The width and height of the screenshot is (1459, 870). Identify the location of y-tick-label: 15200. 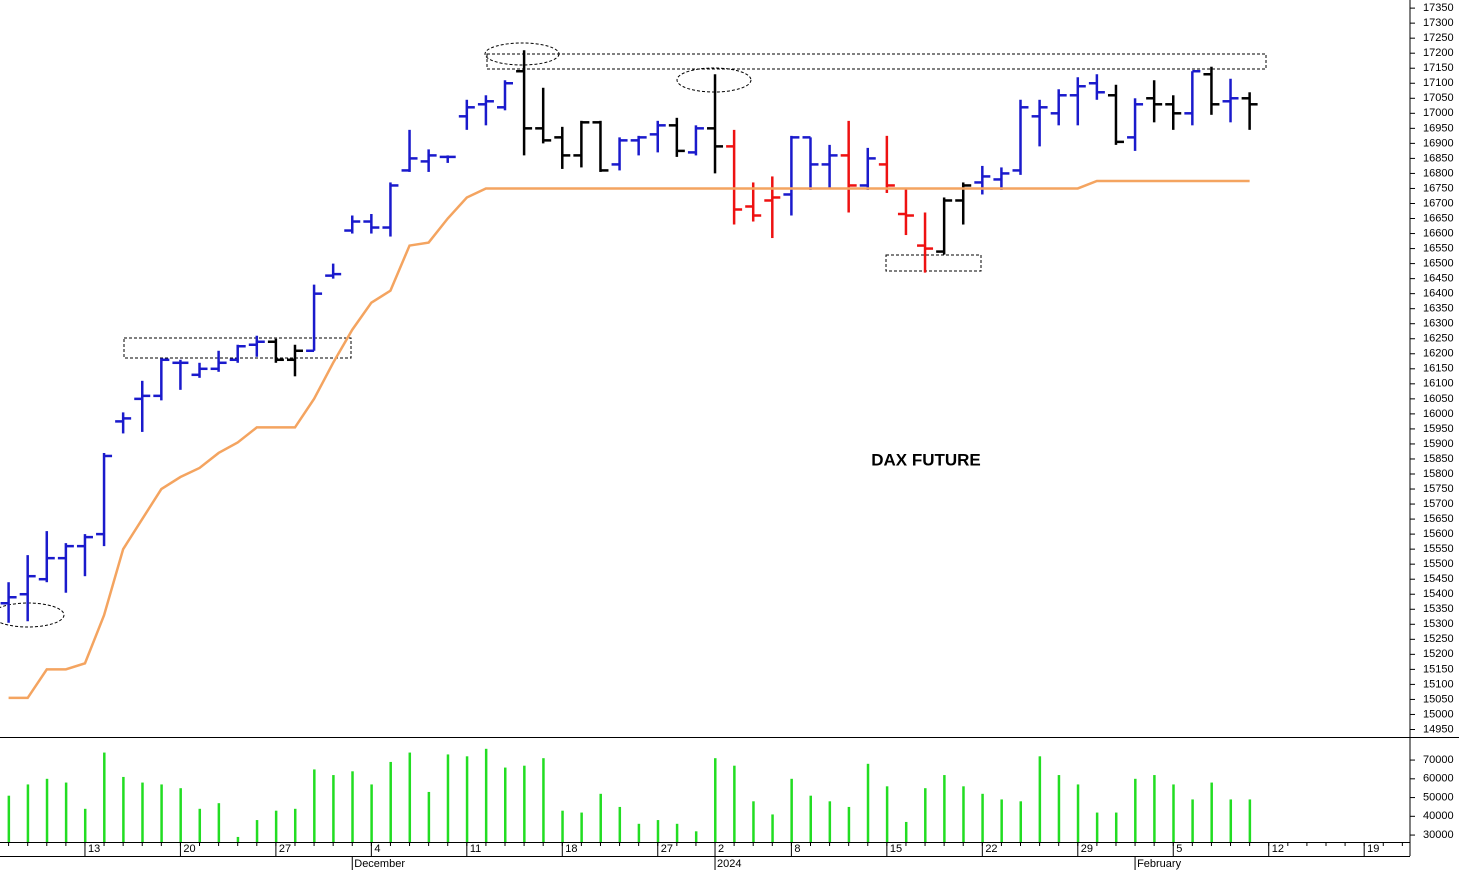
(1438, 654).